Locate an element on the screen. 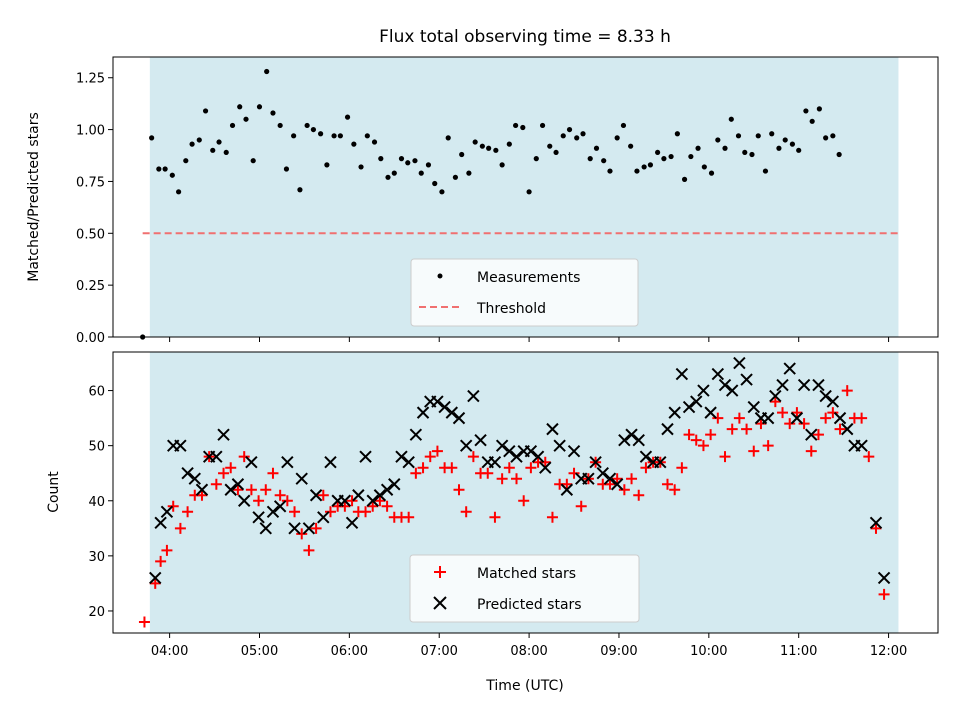 The width and height of the screenshot is (960, 720). legend-threshold-label: Threshold is located at coordinates (511, 309).